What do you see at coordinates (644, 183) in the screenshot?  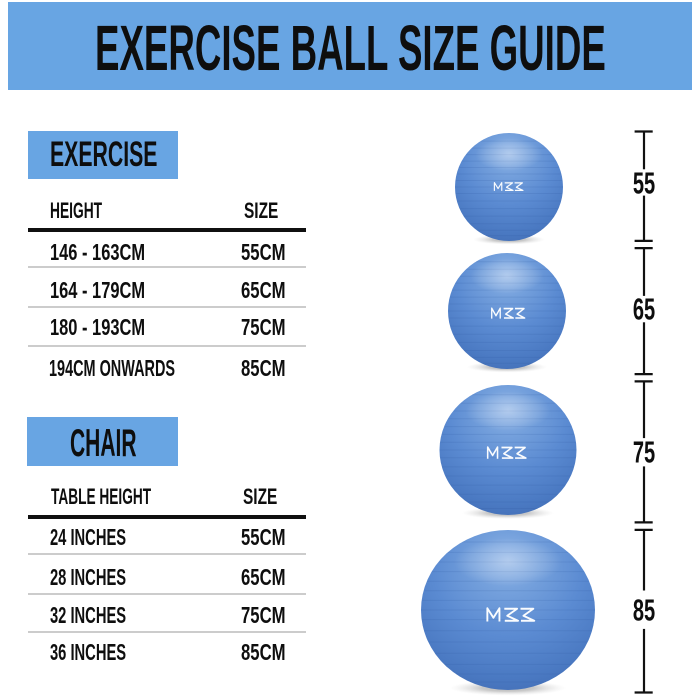 I see `svg-text: 55` at bounding box center [644, 183].